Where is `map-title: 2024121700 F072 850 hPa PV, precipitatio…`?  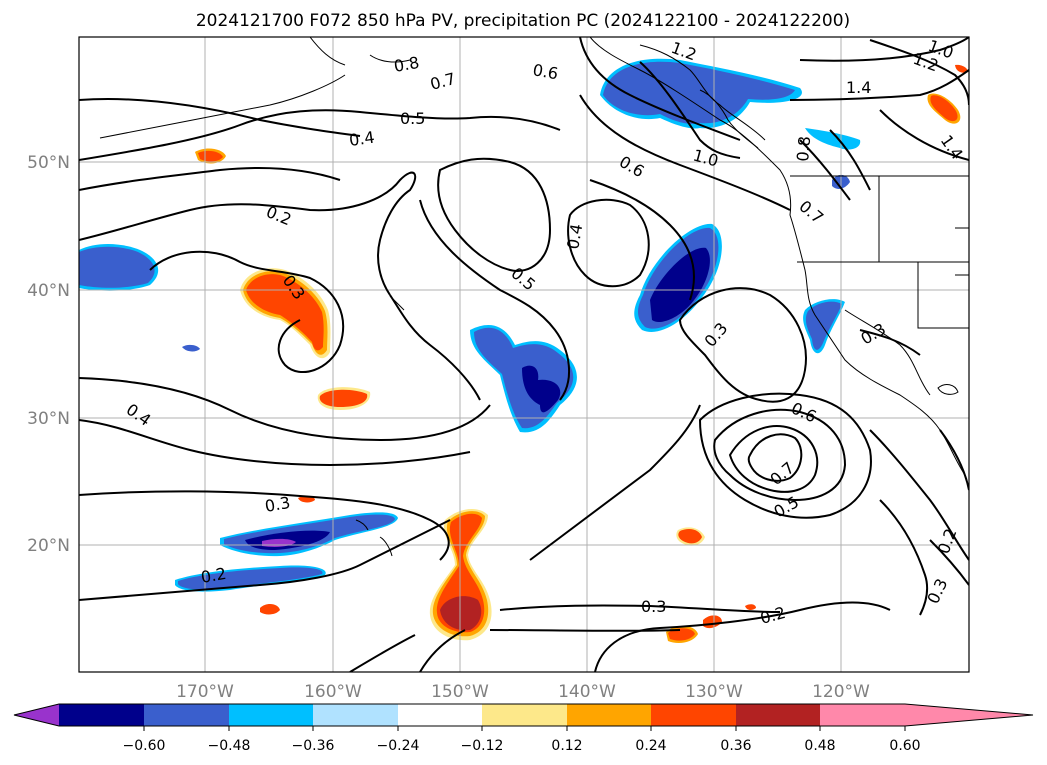
map-title: 2024121700 F072 850 hPa PV, precipitatio… is located at coordinates (523, 21).